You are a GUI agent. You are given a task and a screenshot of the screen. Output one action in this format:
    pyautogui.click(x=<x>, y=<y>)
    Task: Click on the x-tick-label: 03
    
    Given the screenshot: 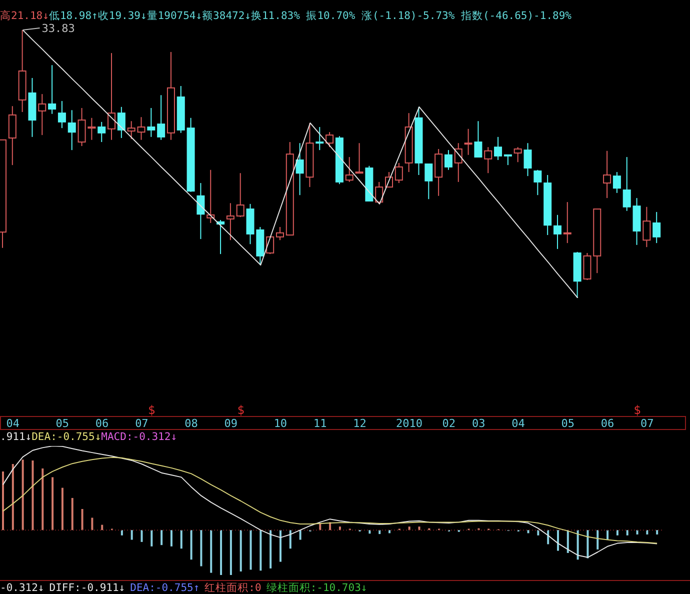 What is the action you would take?
    pyautogui.click(x=479, y=423)
    